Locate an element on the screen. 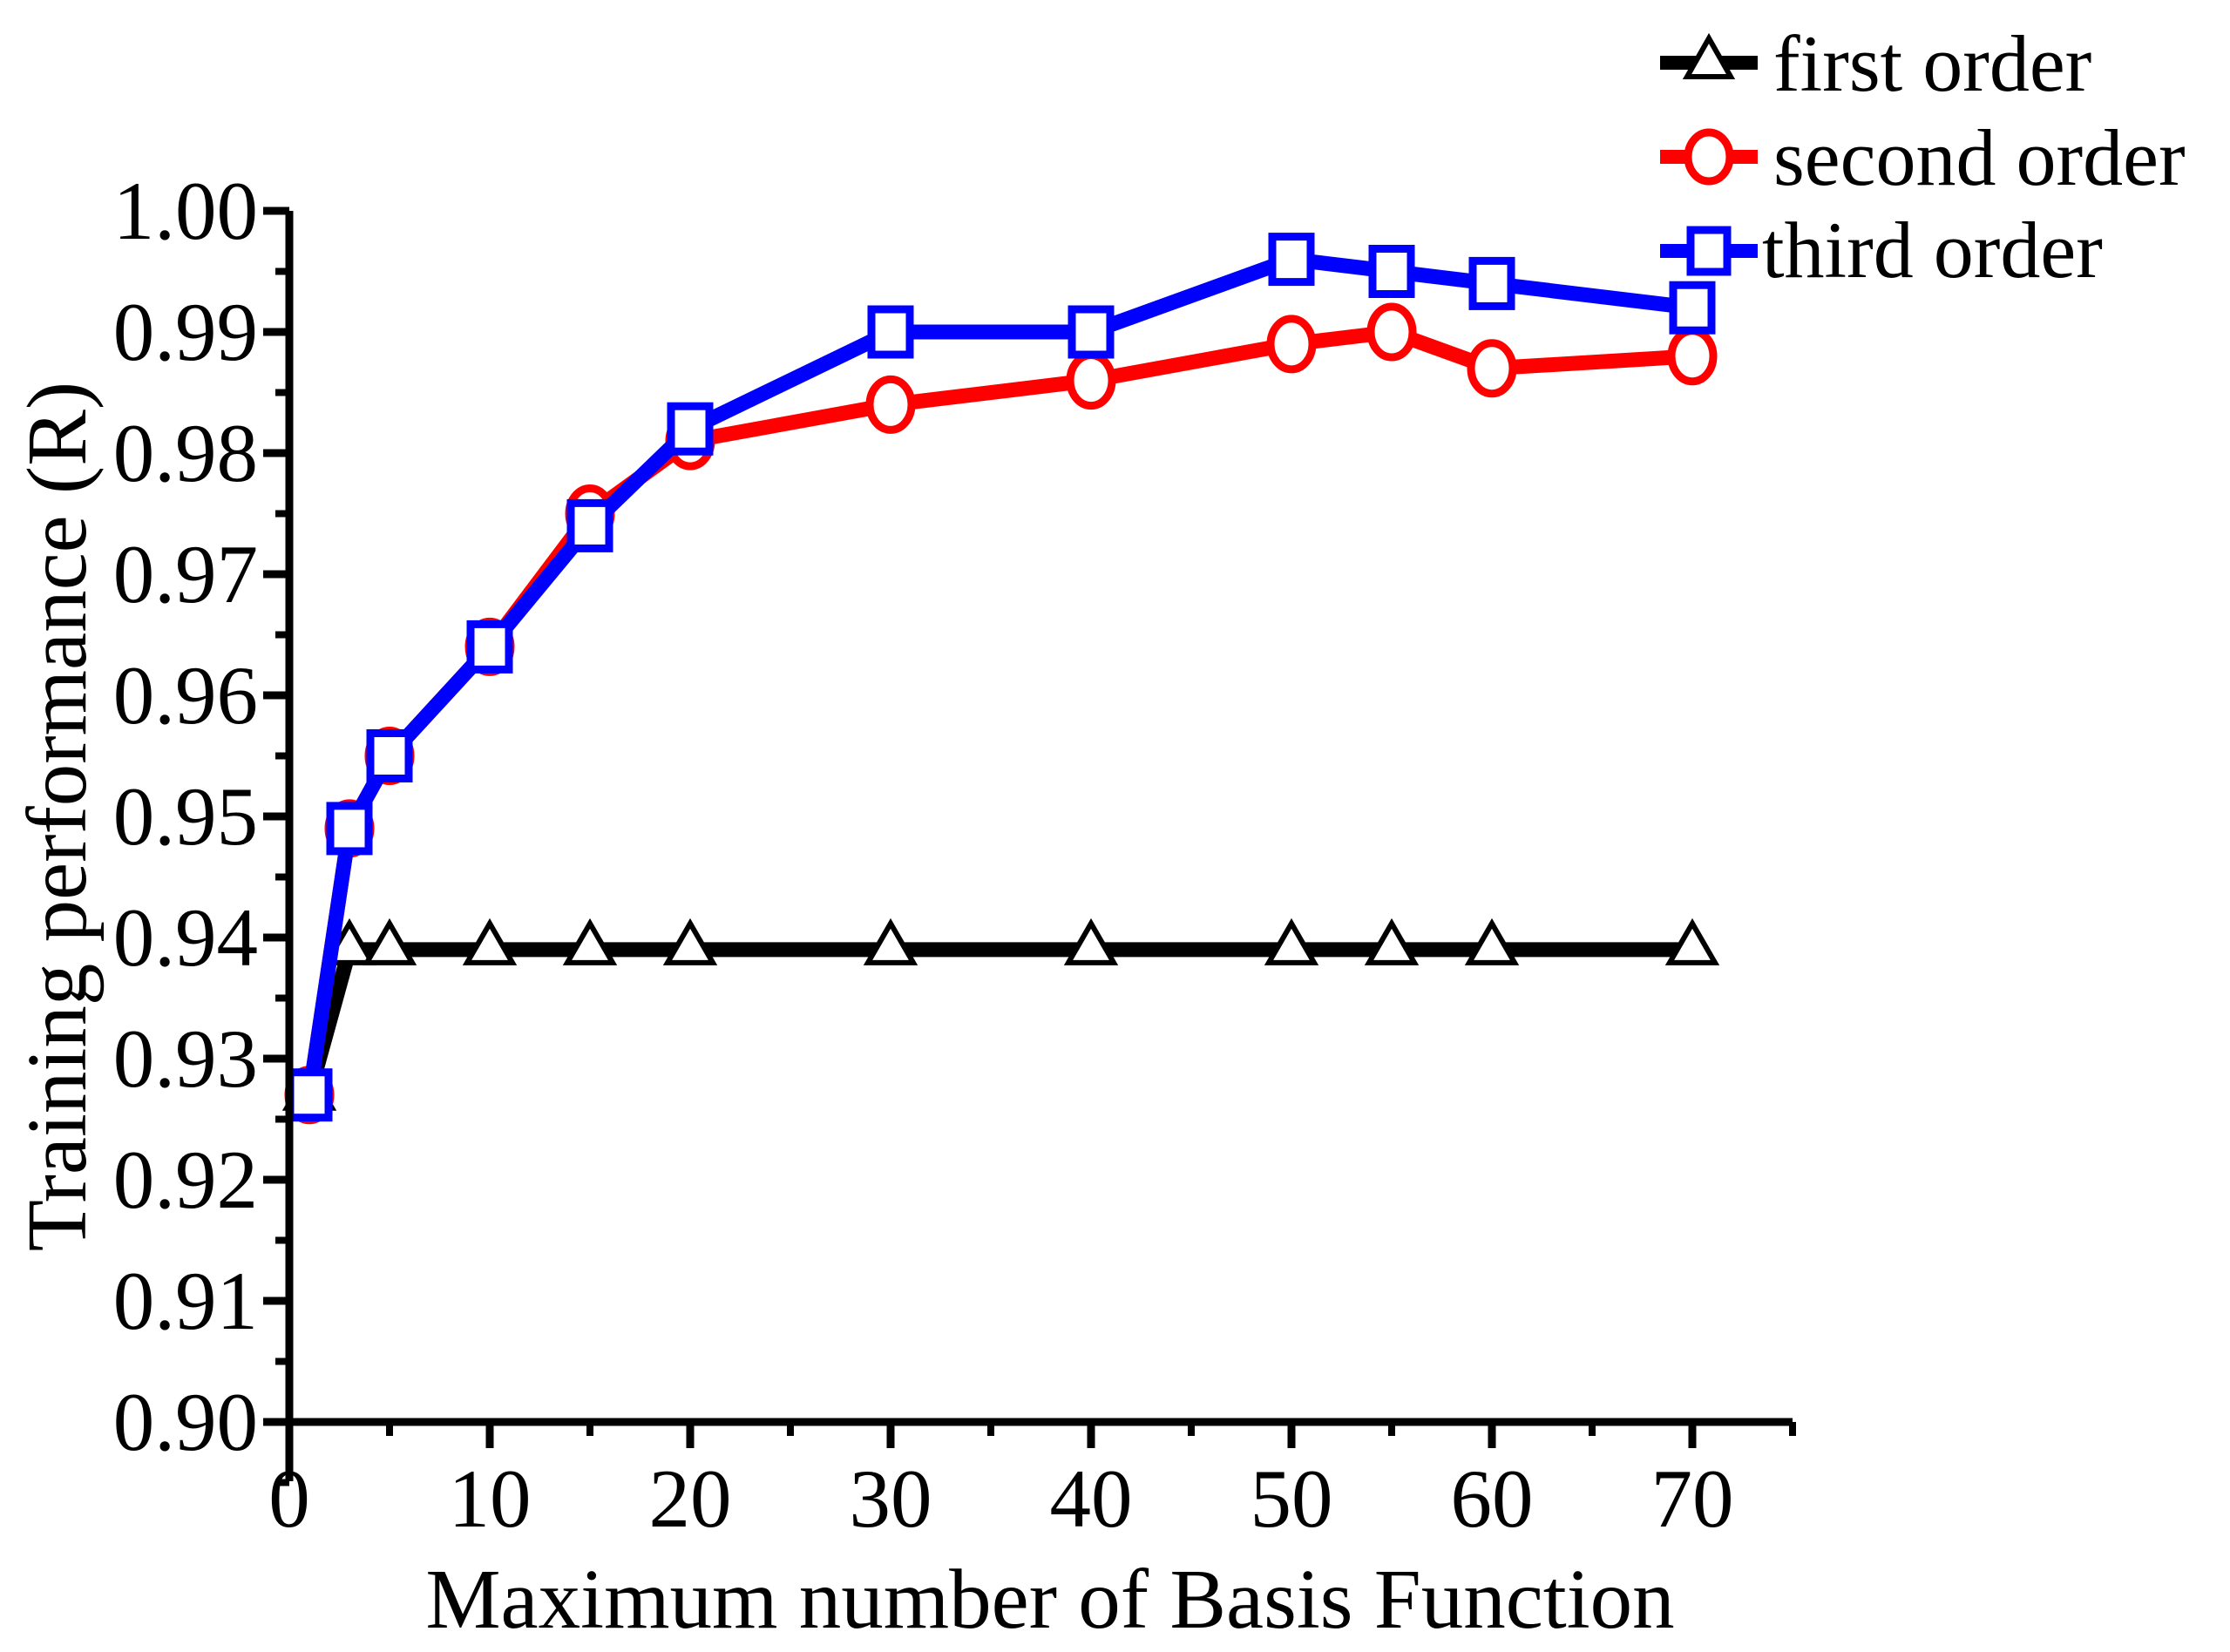 Image resolution: width=2230 pixels, height=1652 pixels. y-tick-label: 0.99 is located at coordinates (185, 332).